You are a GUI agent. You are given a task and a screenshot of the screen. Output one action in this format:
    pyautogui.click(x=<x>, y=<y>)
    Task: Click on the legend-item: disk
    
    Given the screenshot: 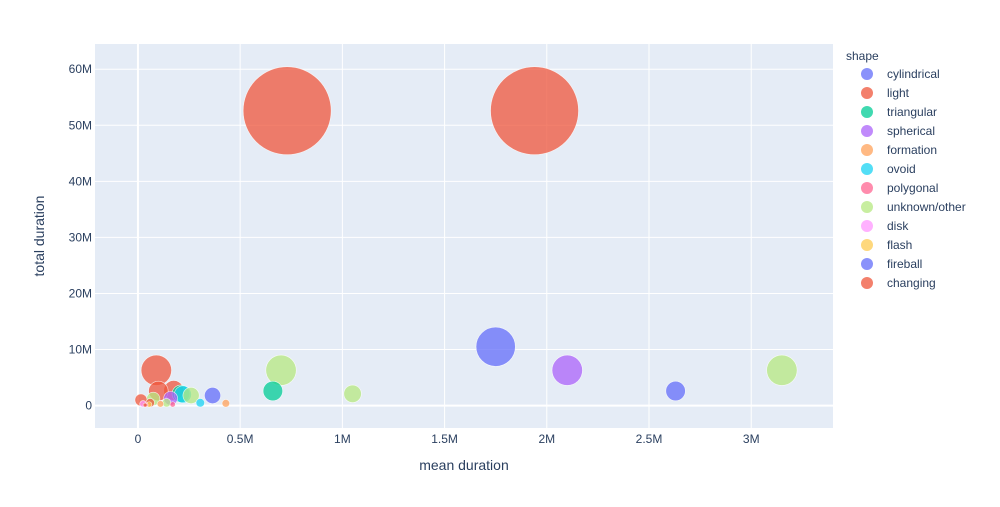 What is the action you would take?
    pyautogui.click(x=885, y=226)
    